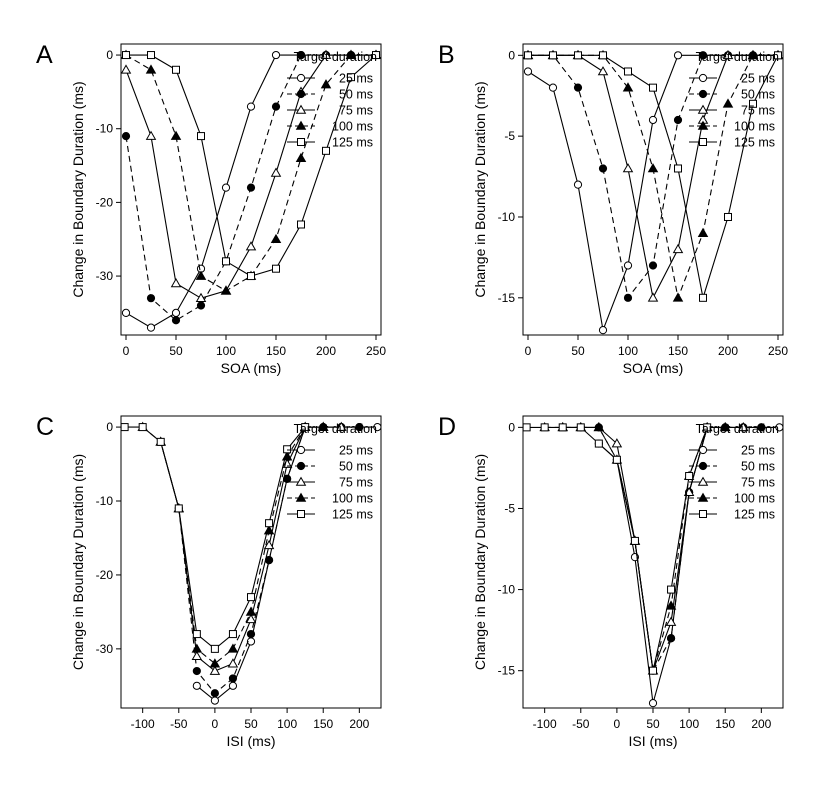 The image size is (820, 786). What do you see at coordinates (617, 724) in the screenshot?
I see `x-tick-label: 0` at bounding box center [617, 724].